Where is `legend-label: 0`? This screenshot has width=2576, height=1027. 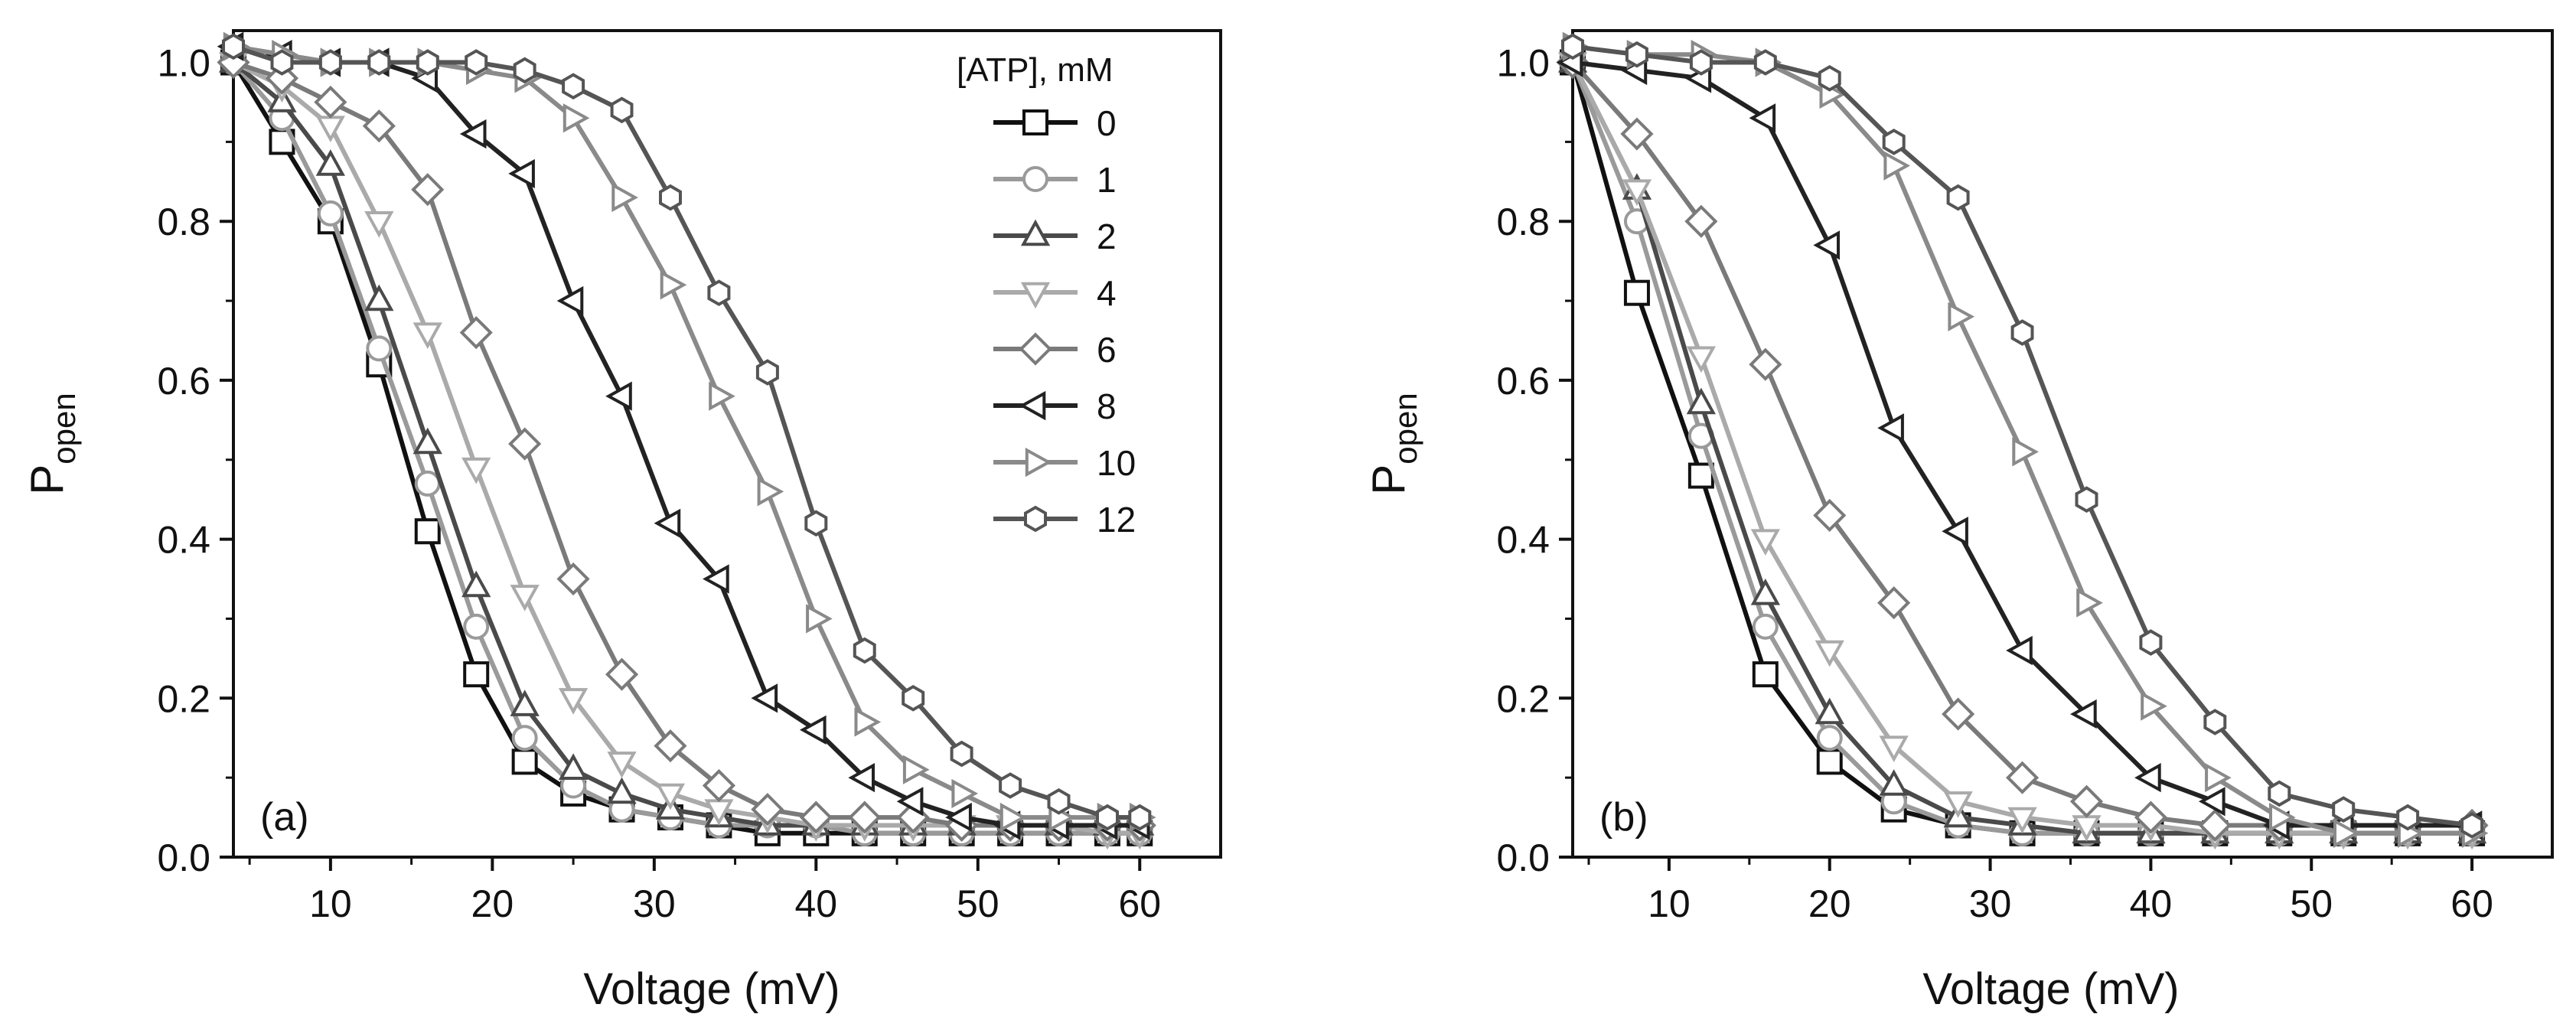
legend-label: 0 is located at coordinates (1107, 123).